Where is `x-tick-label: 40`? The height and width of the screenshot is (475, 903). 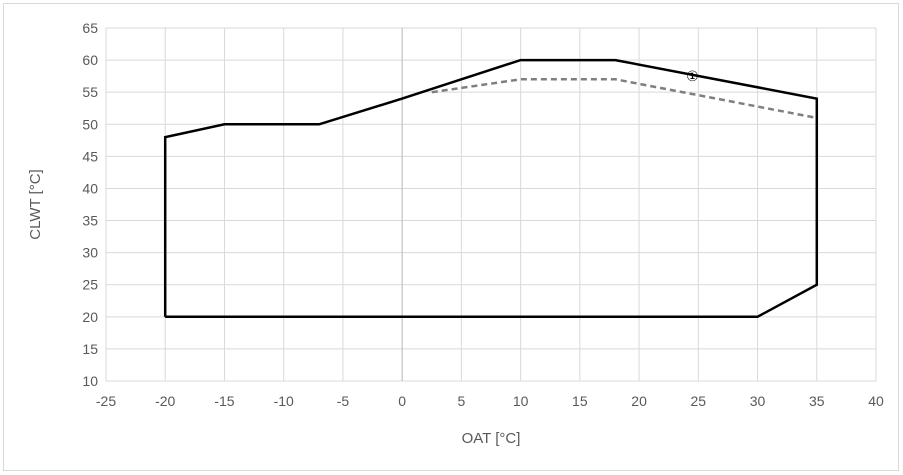 x-tick-label: 40 is located at coordinates (876, 401).